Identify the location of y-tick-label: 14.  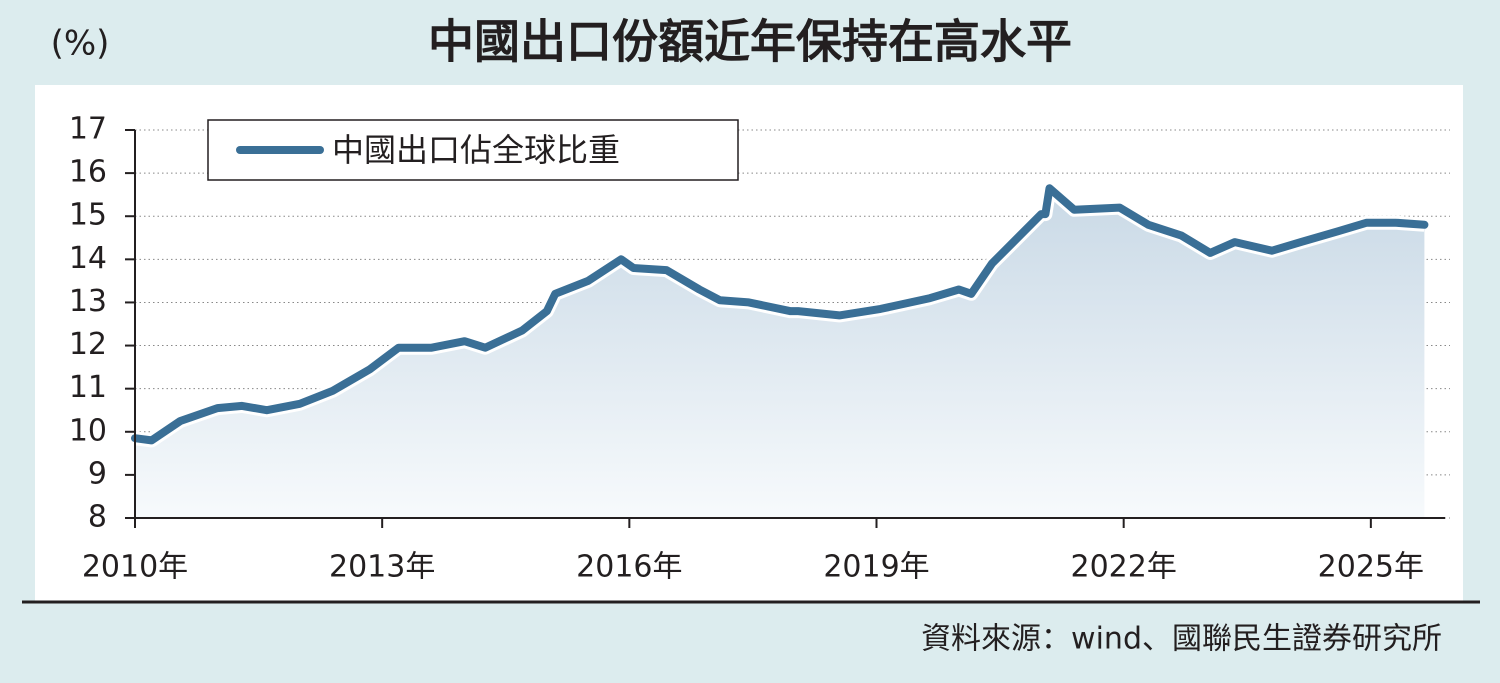
(88, 258).